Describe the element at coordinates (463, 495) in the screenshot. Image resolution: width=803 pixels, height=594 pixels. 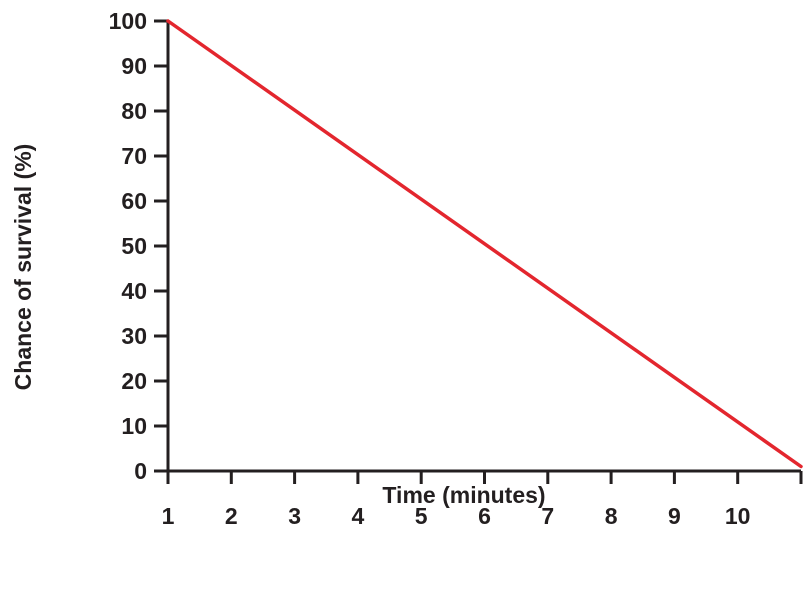
I see `x-axis-title: Time (minutes)` at that location.